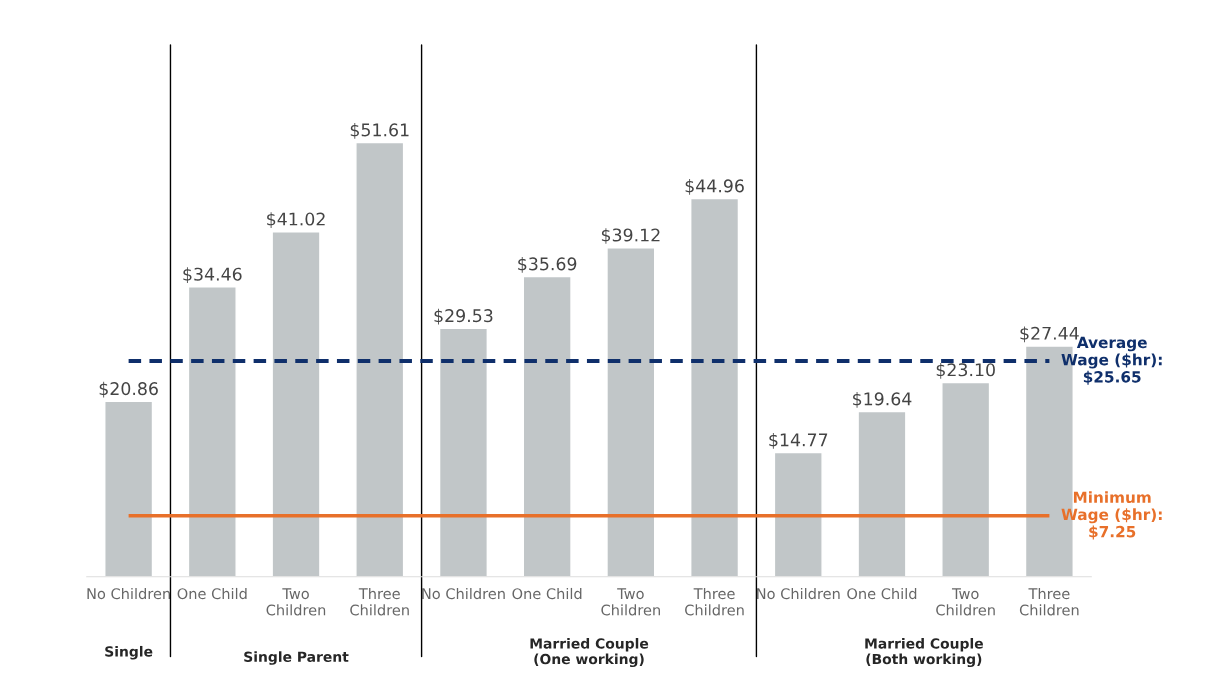 The height and width of the screenshot is (681, 1222). Describe the element at coordinates (547, 264) in the screenshot. I see `data-label: $35.69` at that location.